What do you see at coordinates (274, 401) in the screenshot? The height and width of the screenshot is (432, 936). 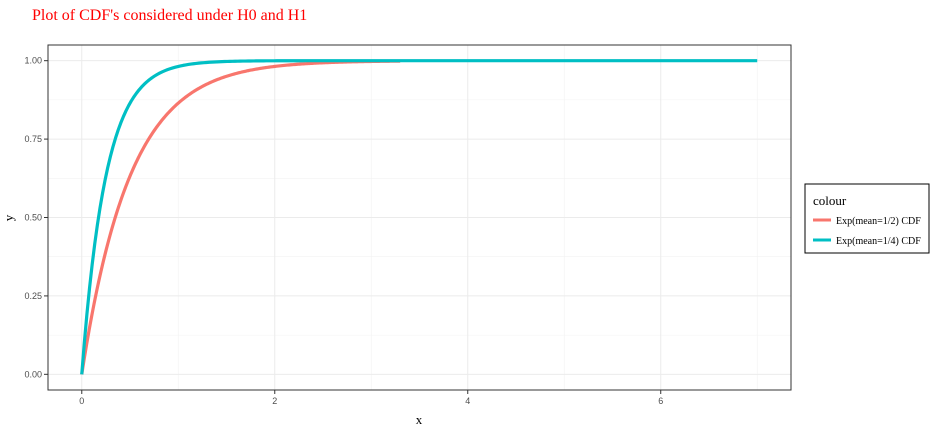 I see `x-tick-label: 2` at bounding box center [274, 401].